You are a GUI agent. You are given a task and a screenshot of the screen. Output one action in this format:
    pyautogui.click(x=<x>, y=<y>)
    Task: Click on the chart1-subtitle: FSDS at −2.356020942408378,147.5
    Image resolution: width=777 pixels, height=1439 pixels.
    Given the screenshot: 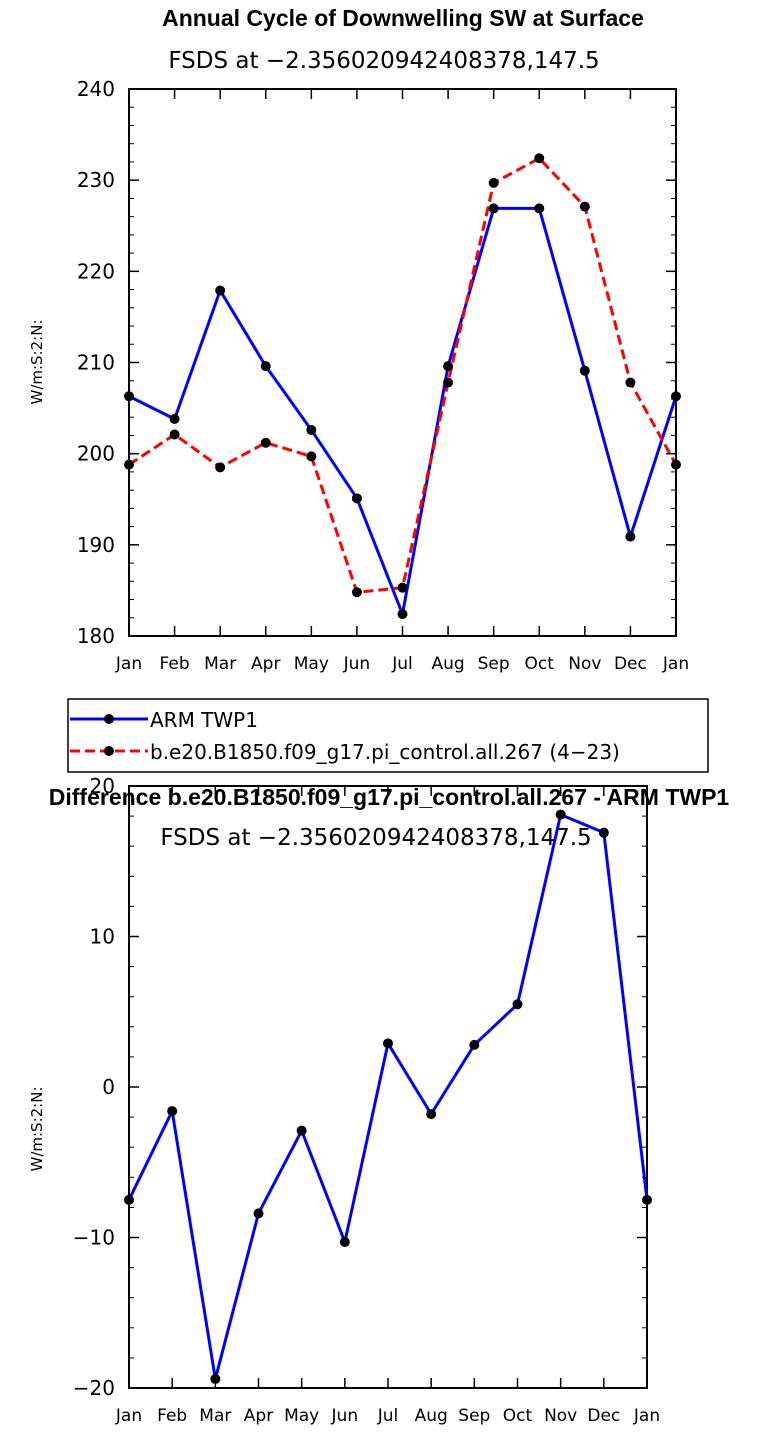 What is the action you would take?
    pyautogui.click(x=383, y=61)
    